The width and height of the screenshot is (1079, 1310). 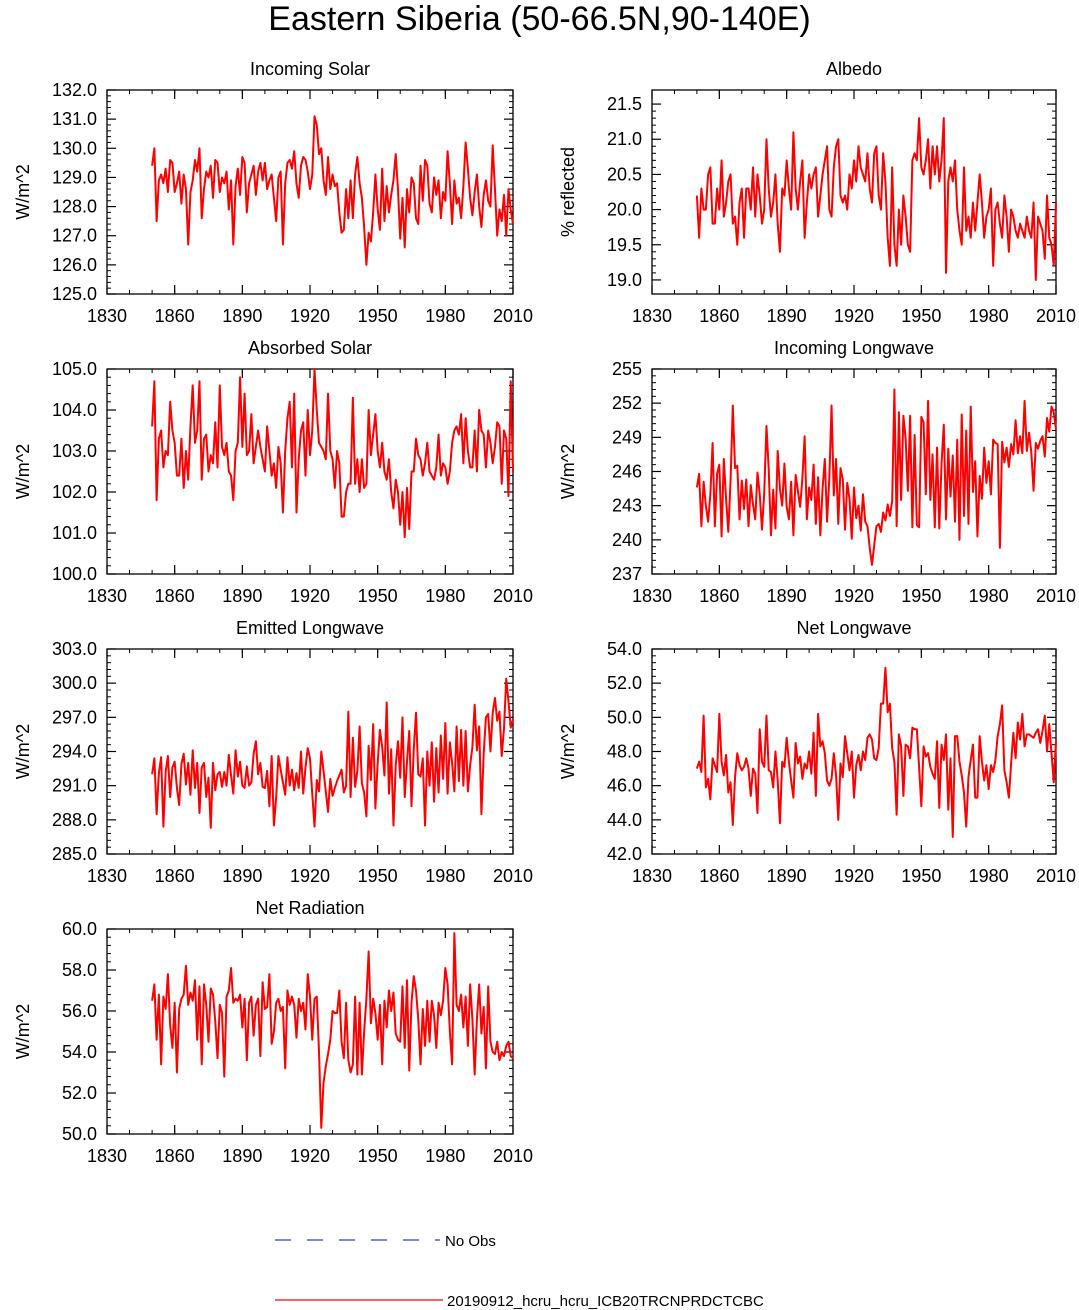 What do you see at coordinates (627, 574) in the screenshot?
I see `y-tick-label: 237` at bounding box center [627, 574].